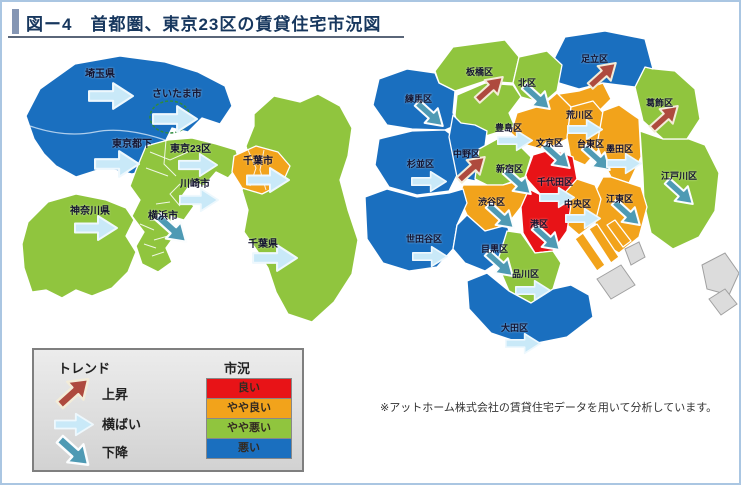  Describe the element at coordinates (515, 328) in the screenshot. I see `ward-label-ota: 大田区` at that location.